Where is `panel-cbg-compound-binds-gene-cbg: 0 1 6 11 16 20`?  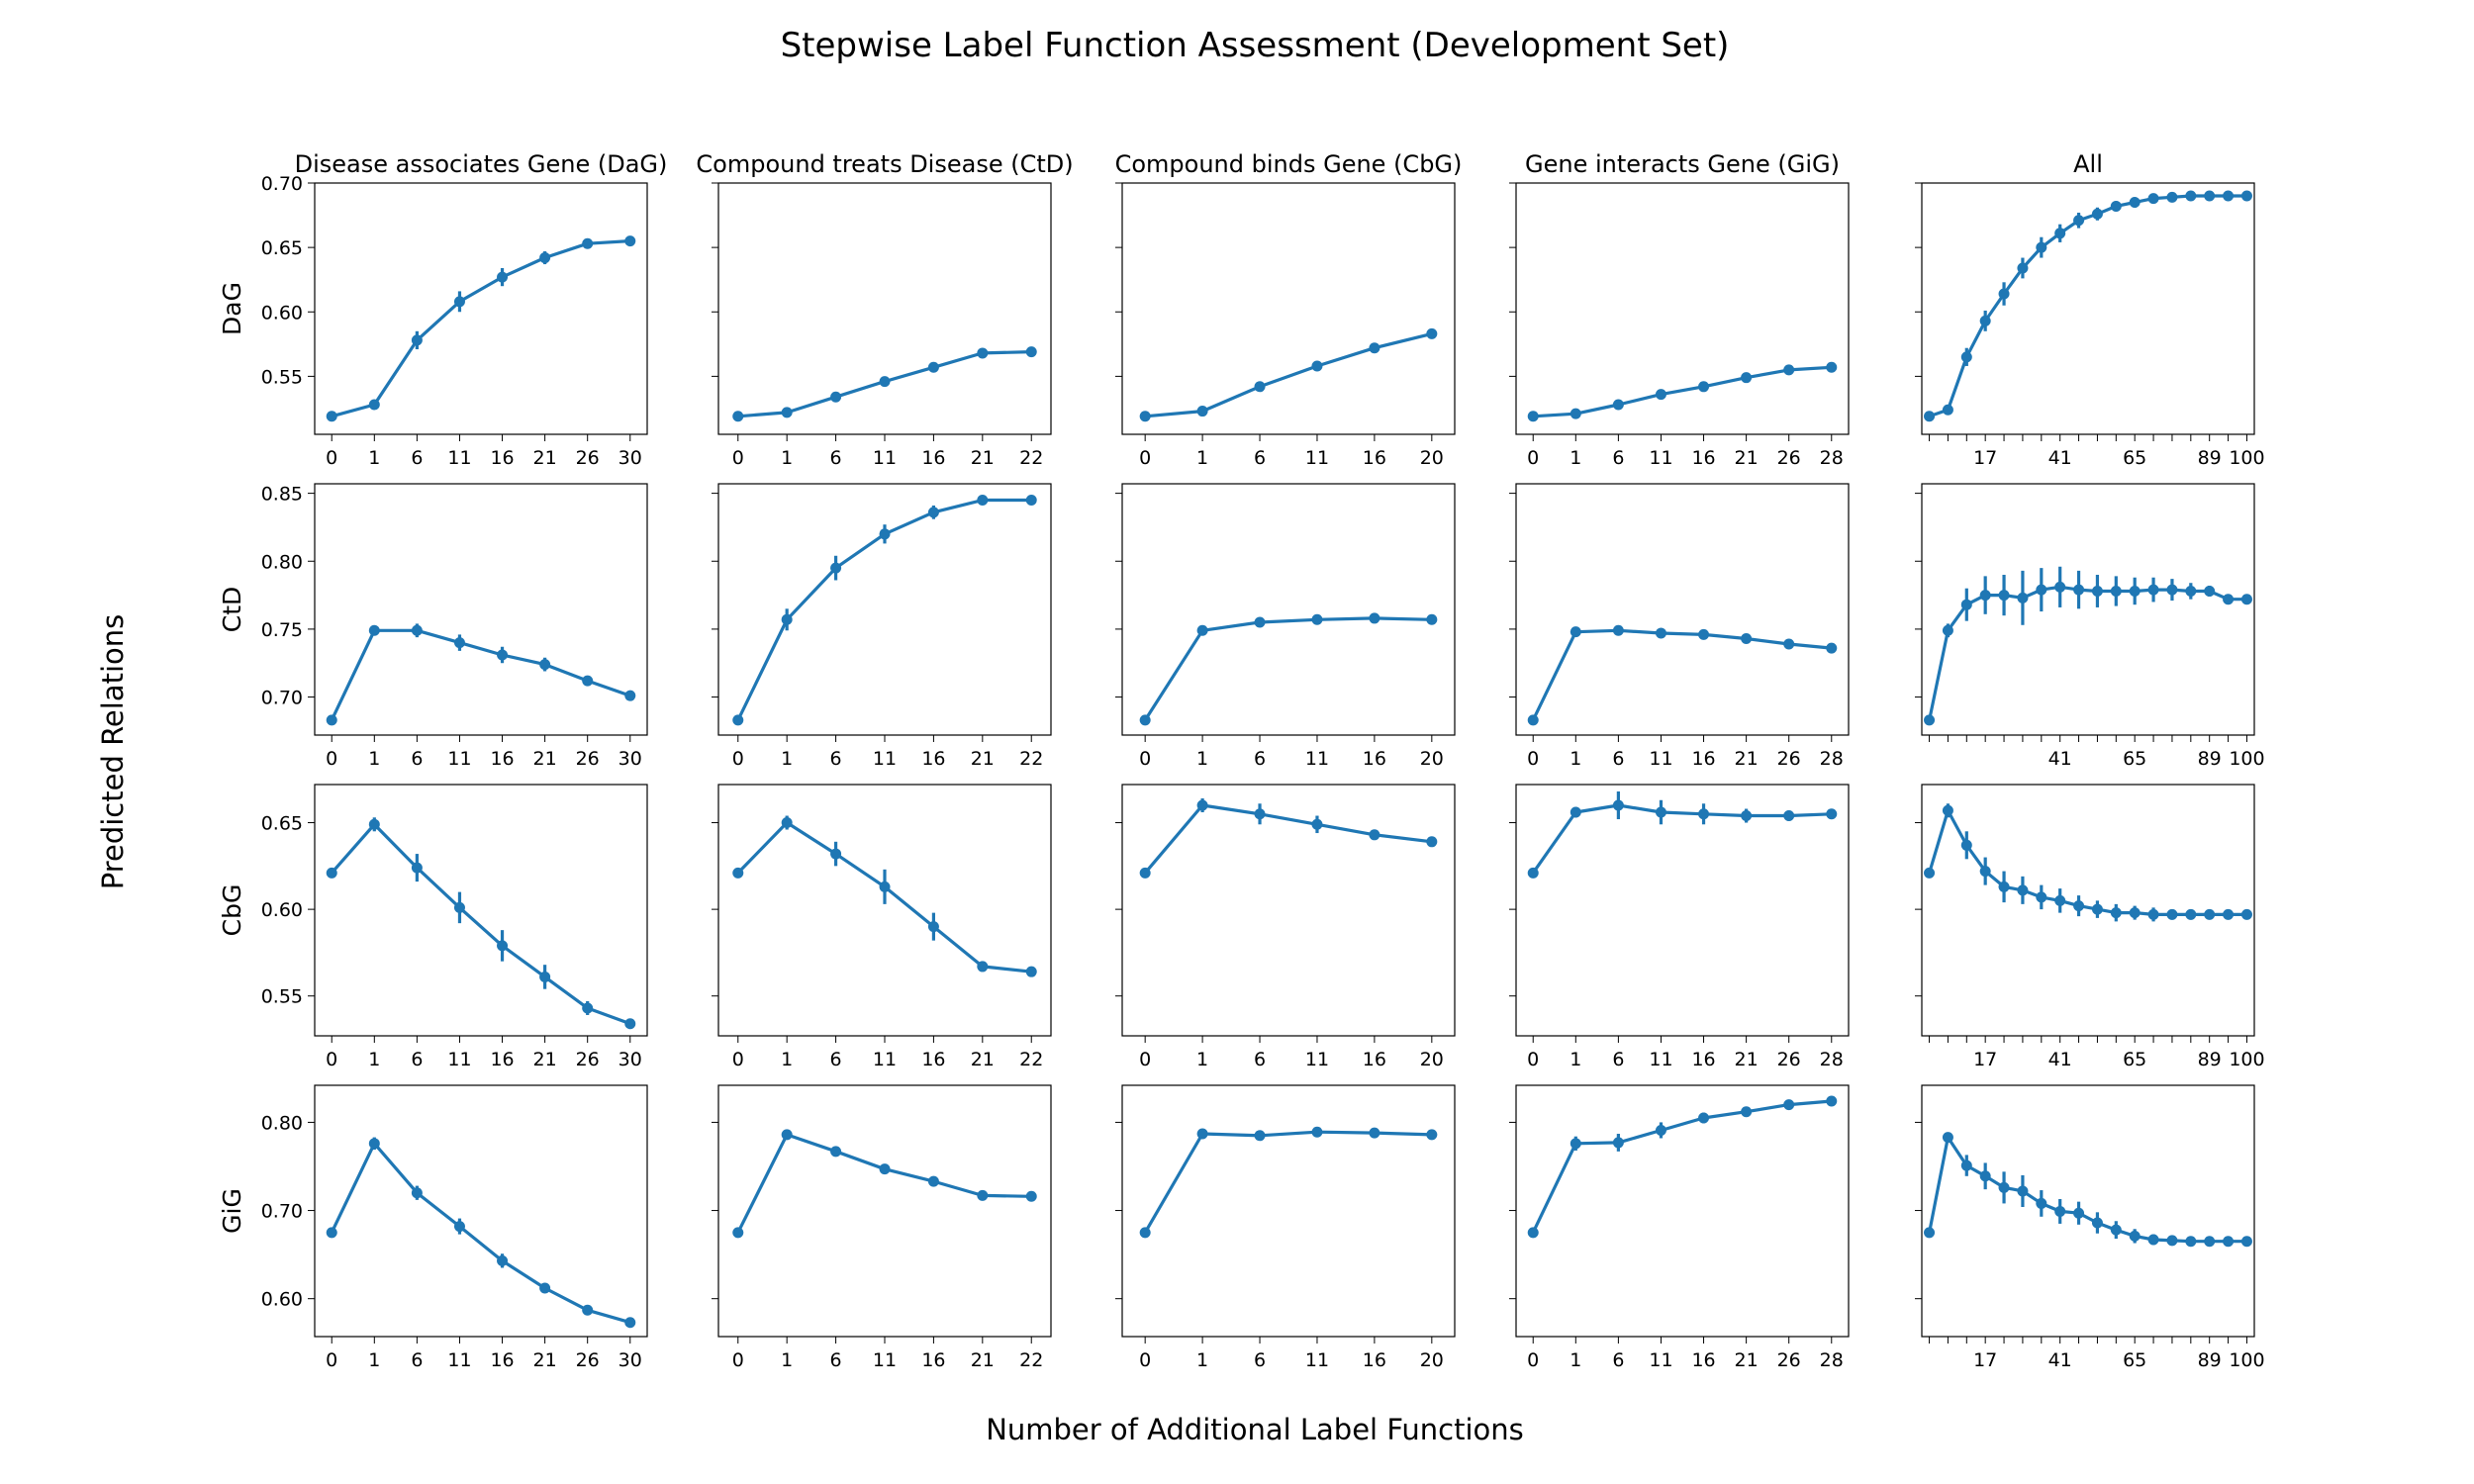
panel-cbg-compound-binds-gene-cbg: 0 1 6 11 16 20 is located at coordinates (1286, 927).